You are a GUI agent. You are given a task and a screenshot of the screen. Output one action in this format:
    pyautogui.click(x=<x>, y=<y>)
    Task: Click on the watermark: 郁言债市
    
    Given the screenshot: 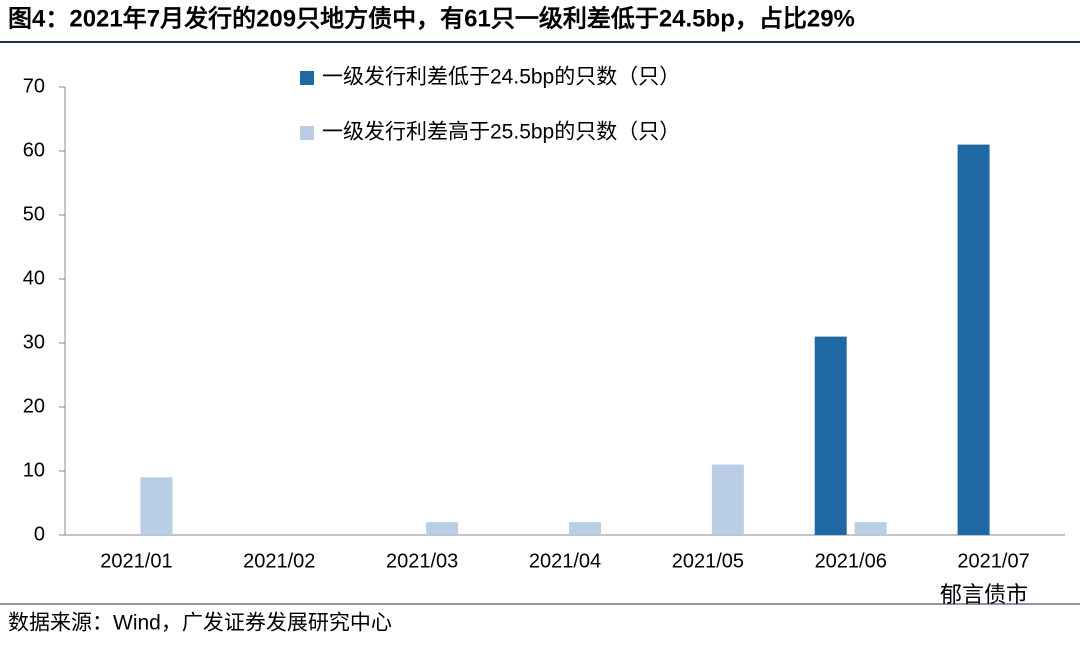 What is the action you would take?
    pyautogui.click(x=984, y=594)
    